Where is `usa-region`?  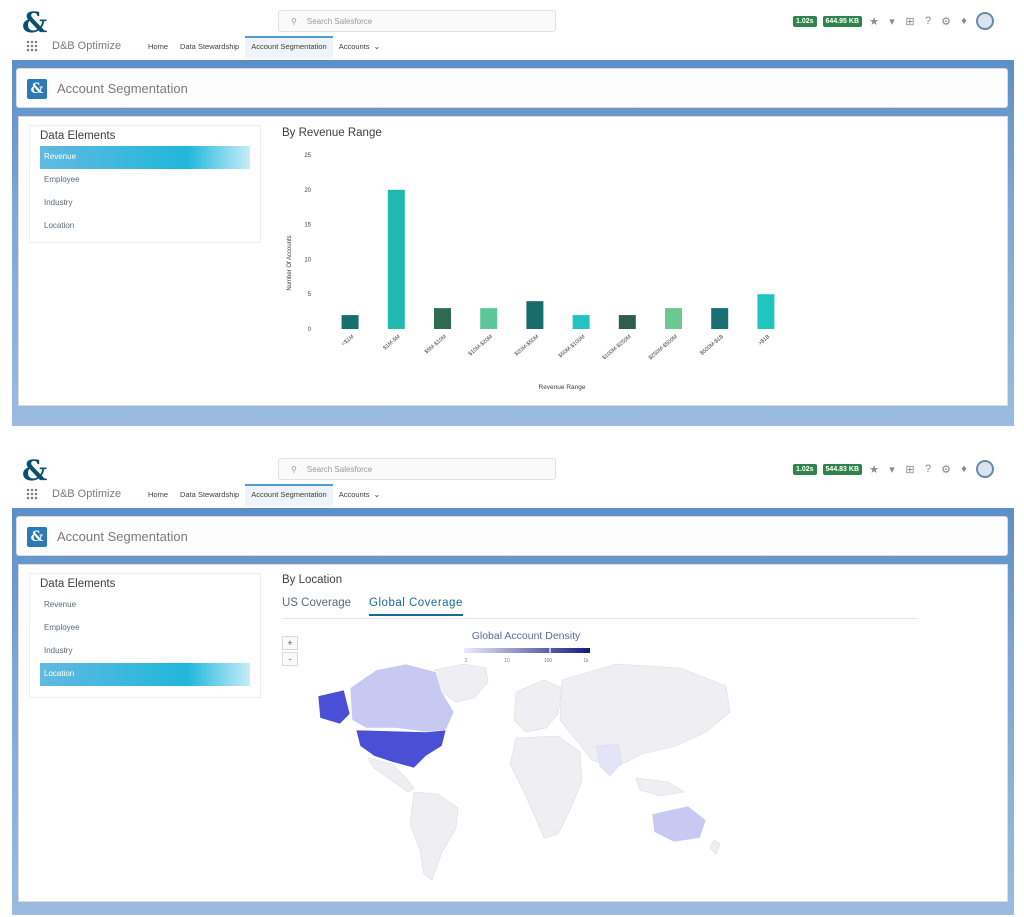 usa-region is located at coordinates (401, 749).